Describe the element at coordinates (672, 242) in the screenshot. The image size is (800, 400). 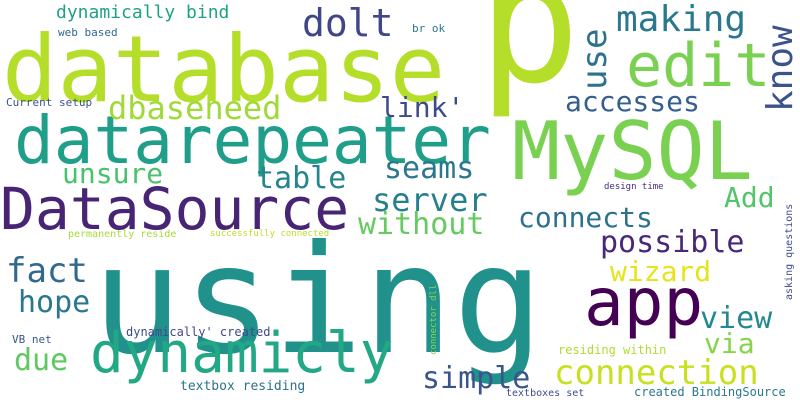
I see `word-possible: possible` at that location.